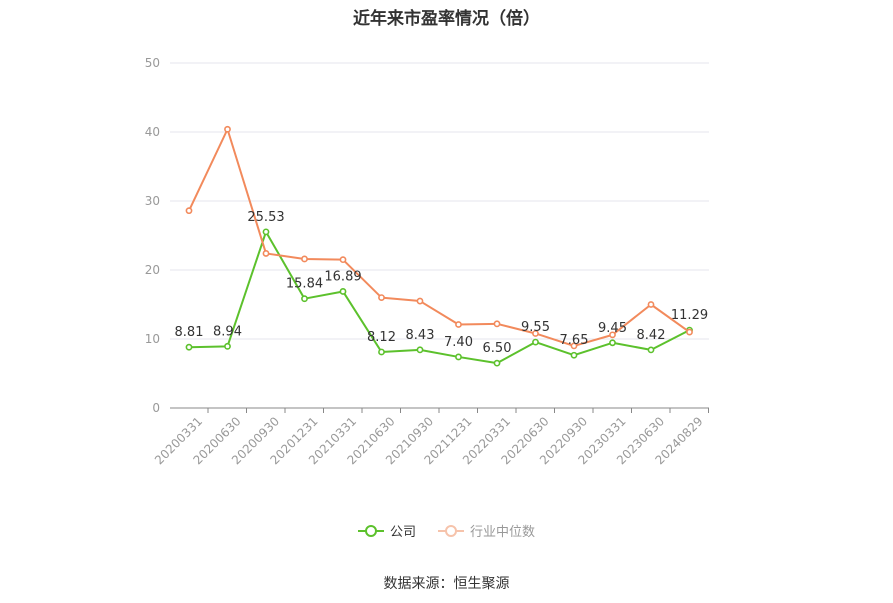 Image resolution: width=893 pixels, height=603 pixels. I want to click on data-label: 9.45, so click(612, 328).